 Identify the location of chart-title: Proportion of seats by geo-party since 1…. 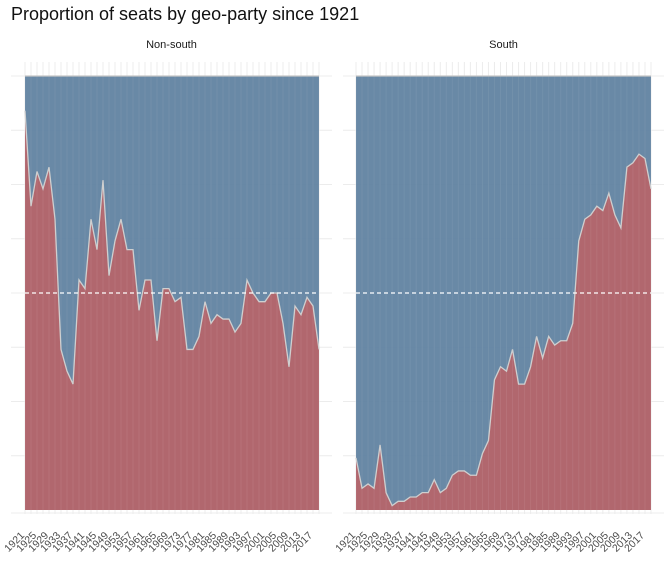
(185, 14).